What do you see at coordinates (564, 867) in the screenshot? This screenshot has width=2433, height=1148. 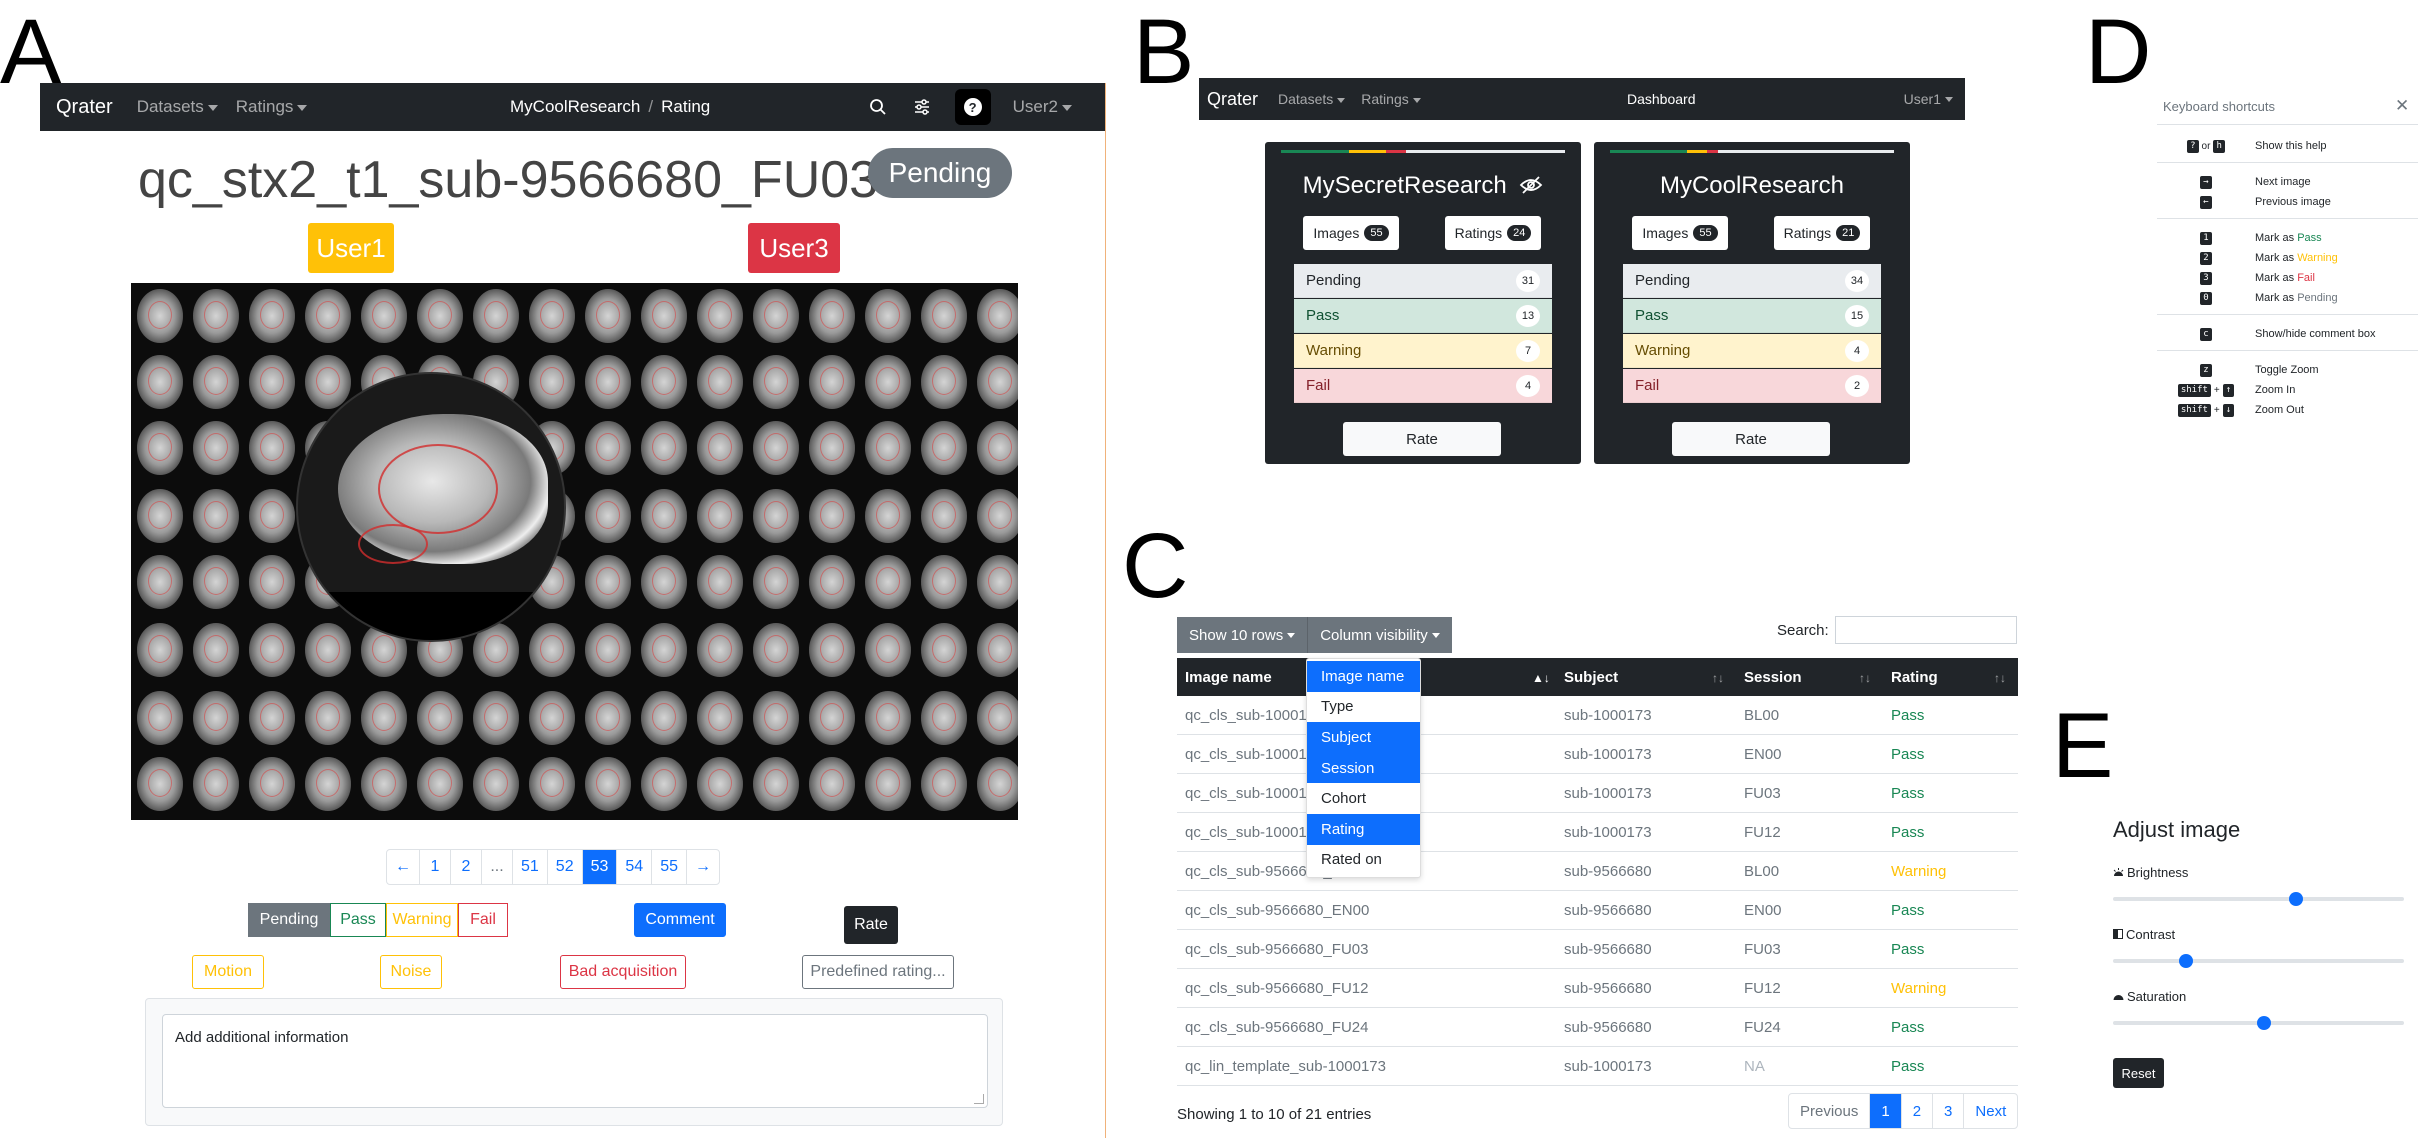 I see `pagination-page: 52` at bounding box center [564, 867].